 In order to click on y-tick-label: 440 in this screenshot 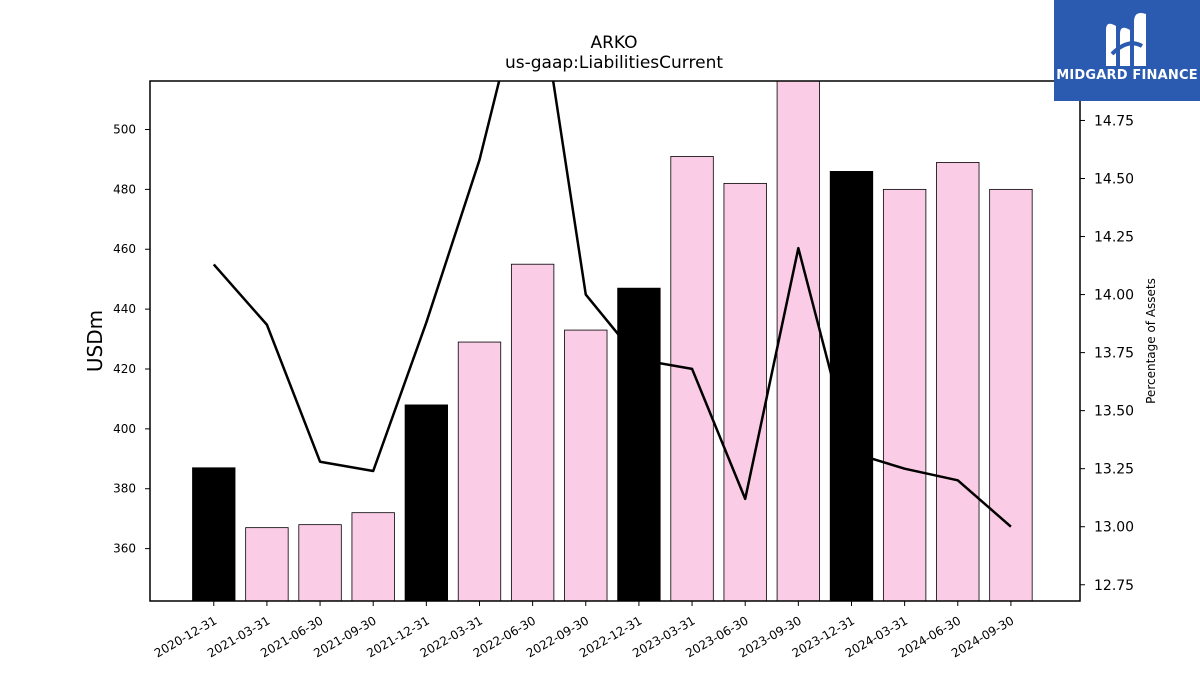, I will do `click(124, 309)`.